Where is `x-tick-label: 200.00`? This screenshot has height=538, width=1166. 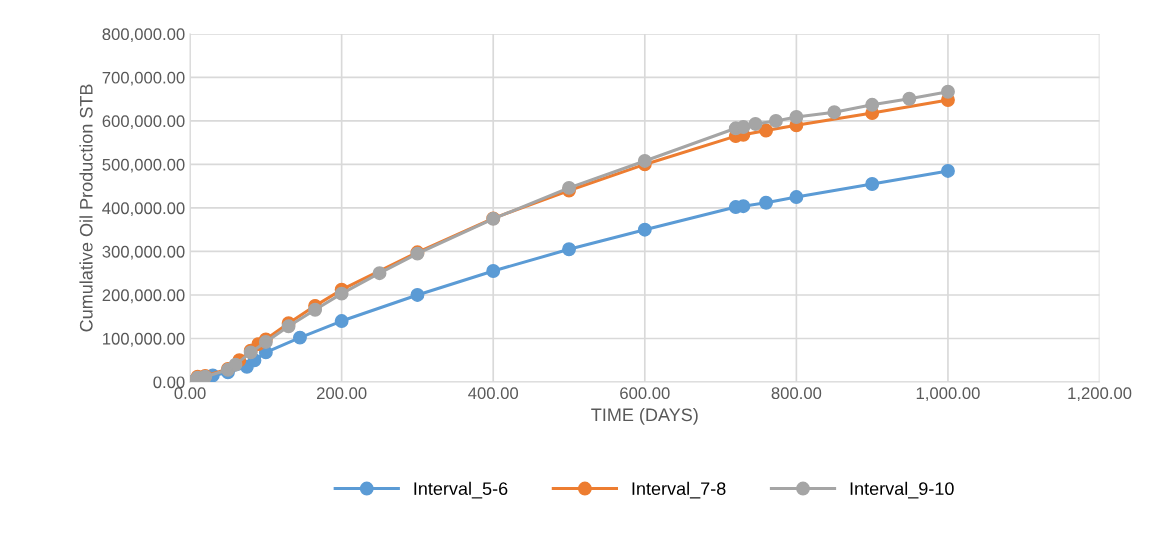
x-tick-label: 200.00 is located at coordinates (341, 393).